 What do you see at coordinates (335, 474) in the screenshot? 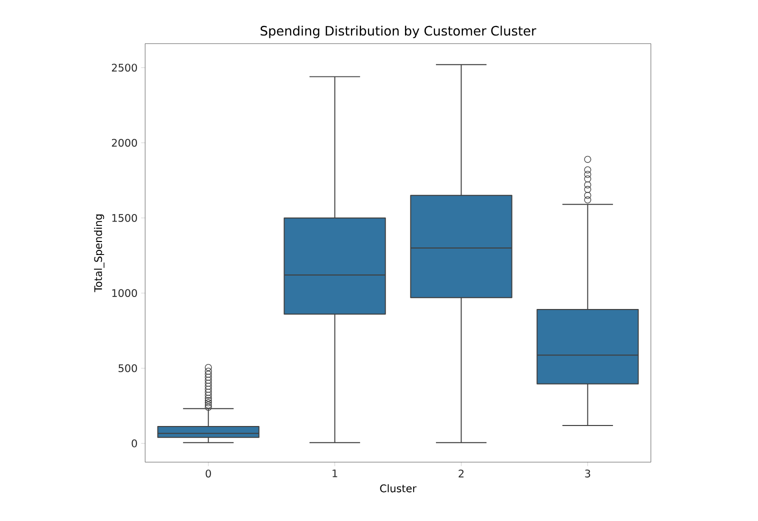
I see `x-tick-label: 1` at bounding box center [335, 474].